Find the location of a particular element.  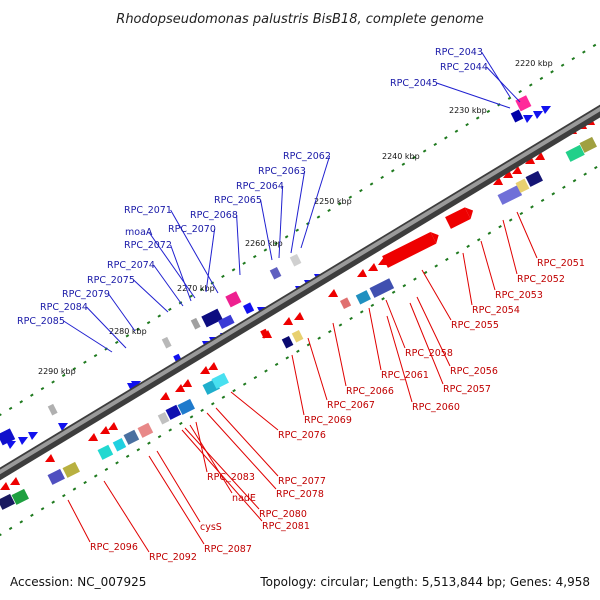

gene-label: RPC_2081 is located at coordinates (286, 526).